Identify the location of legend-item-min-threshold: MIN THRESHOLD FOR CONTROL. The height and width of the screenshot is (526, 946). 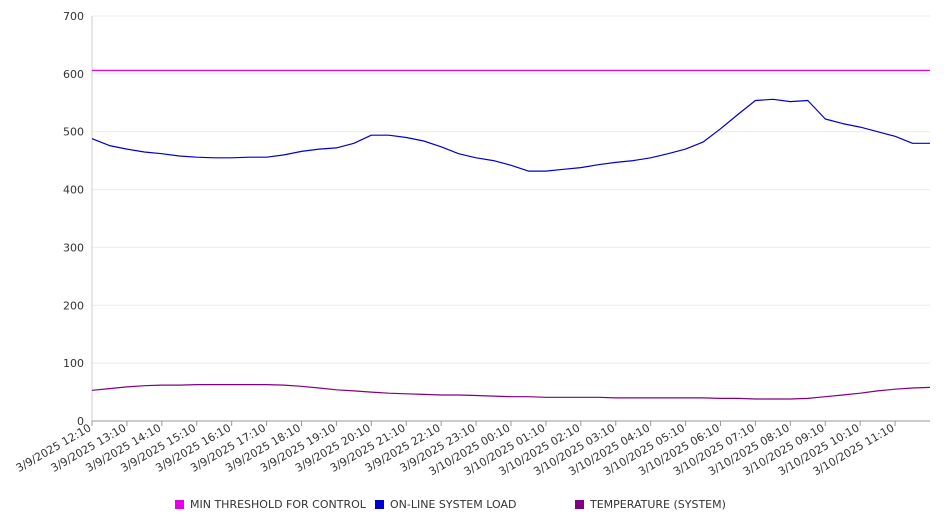
(270, 504).